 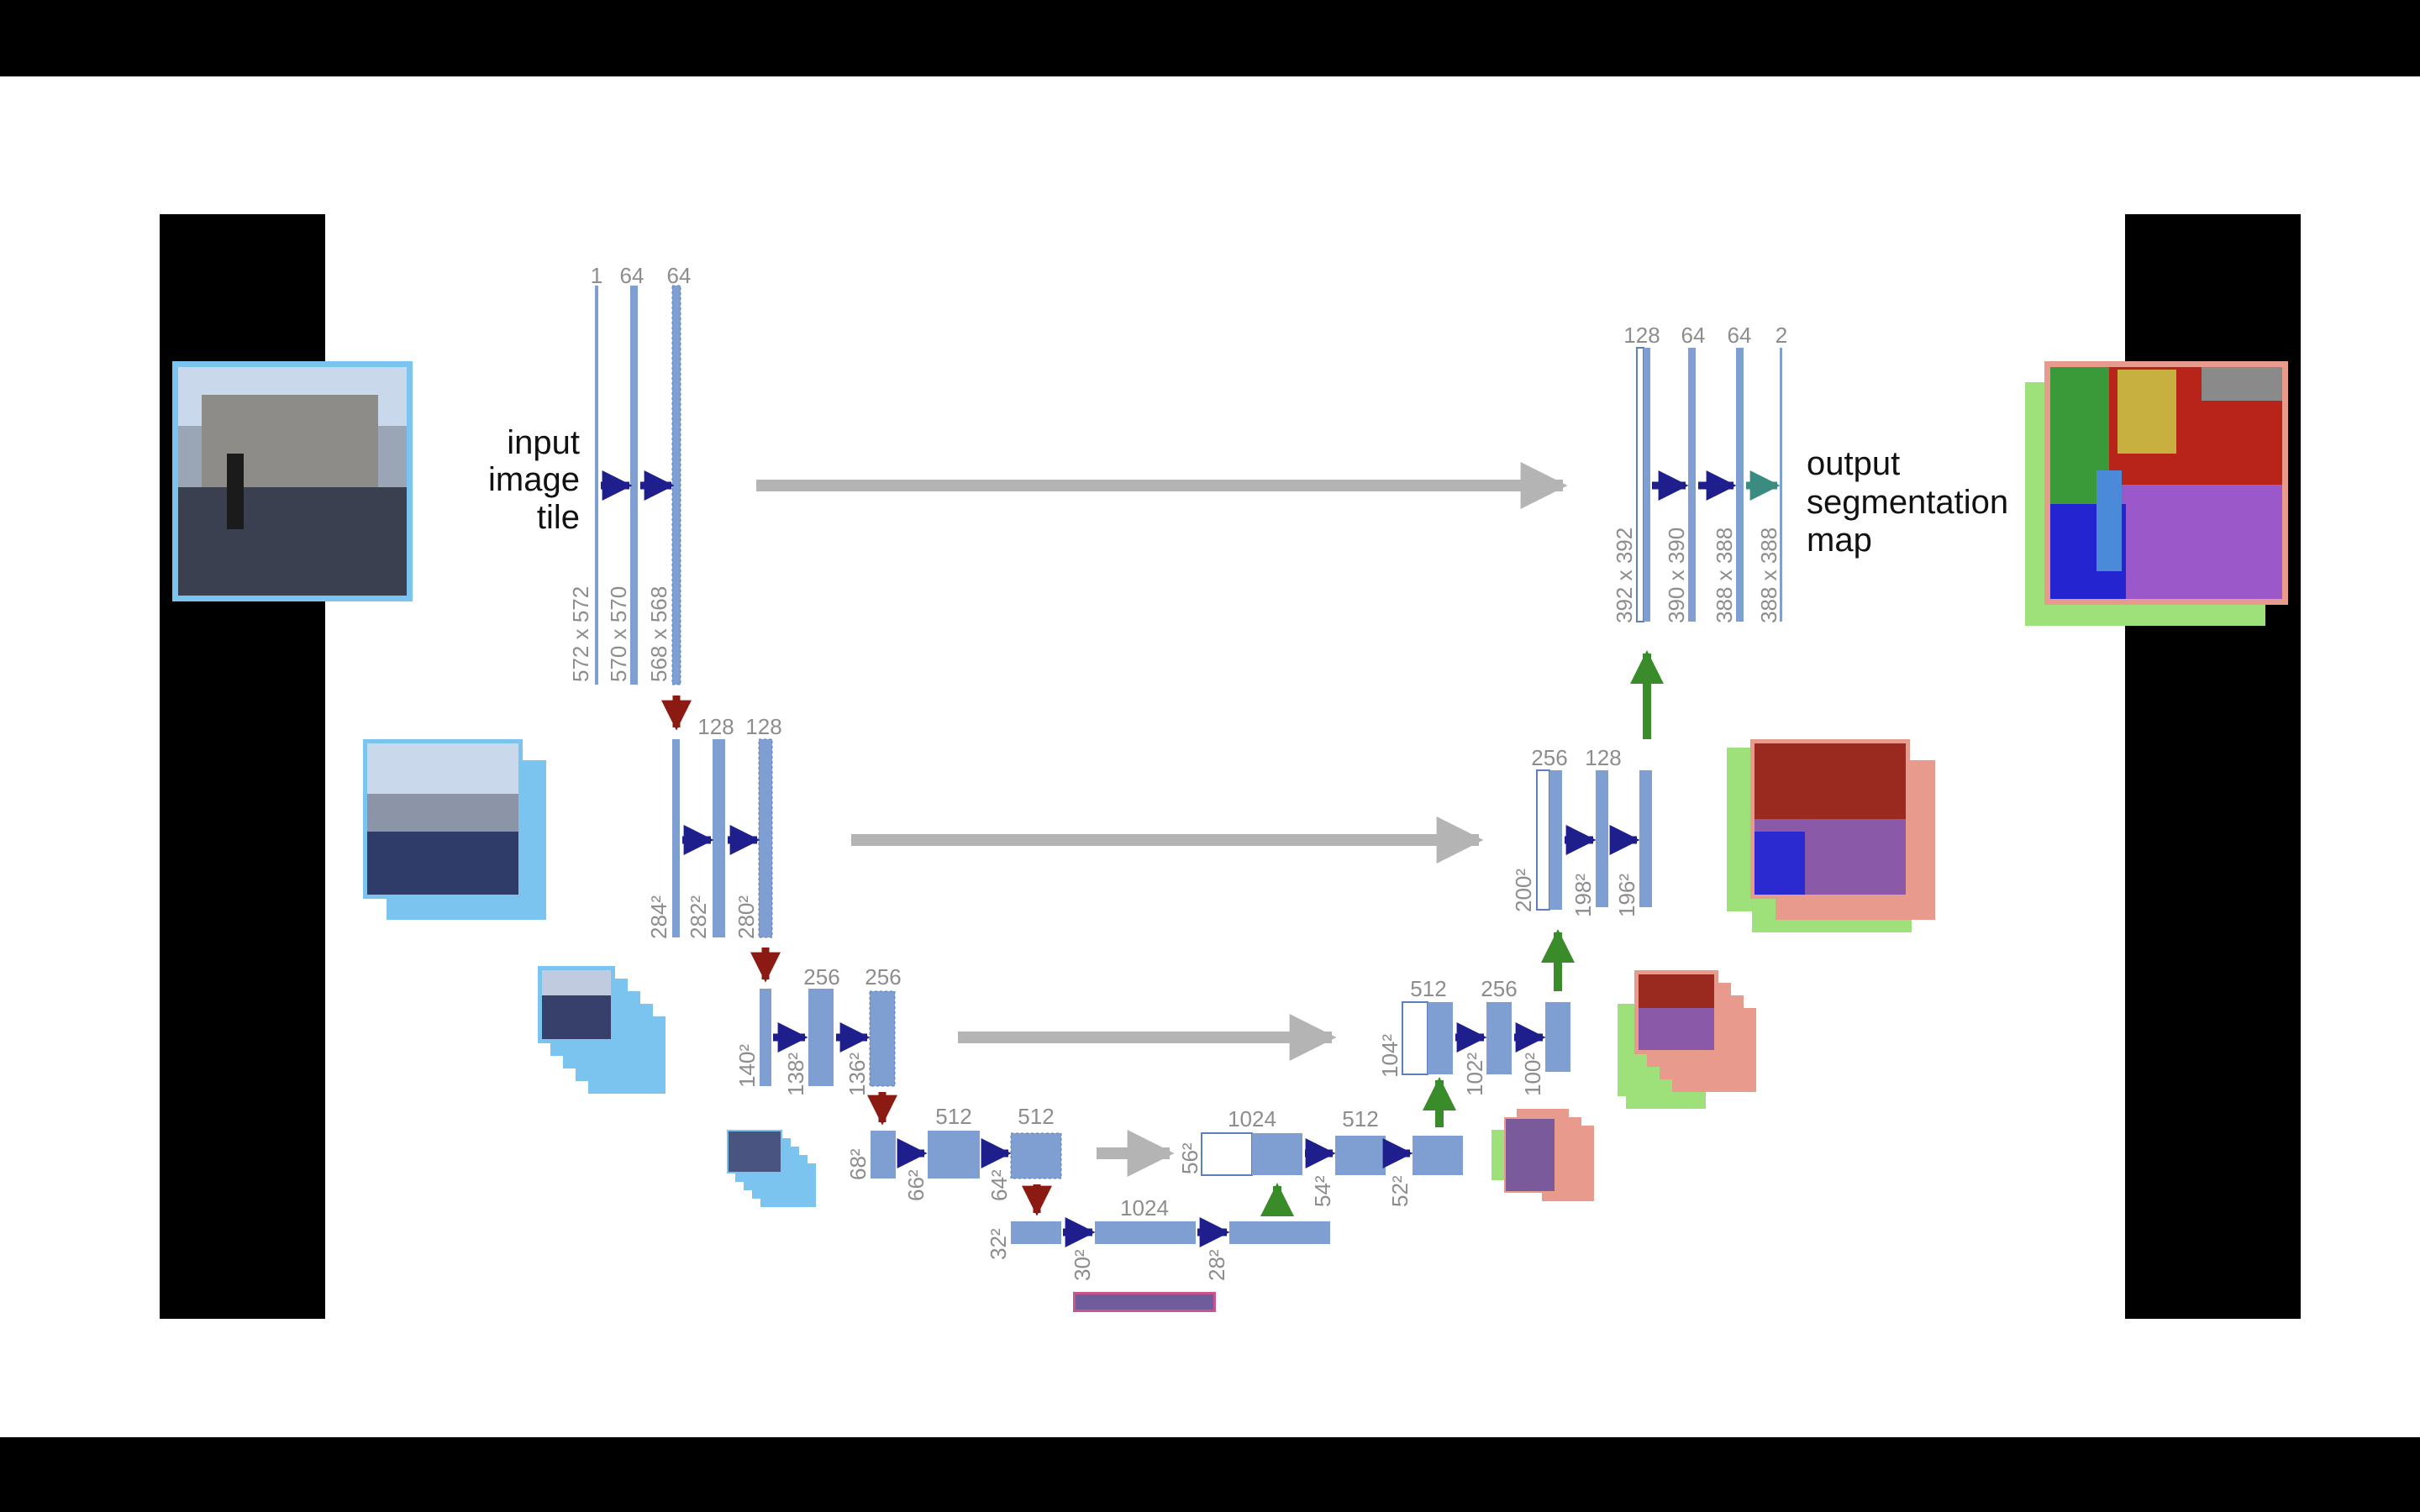 What do you see at coordinates (597, 275) in the screenshot?
I see `channel-label-enc1-input: 1` at bounding box center [597, 275].